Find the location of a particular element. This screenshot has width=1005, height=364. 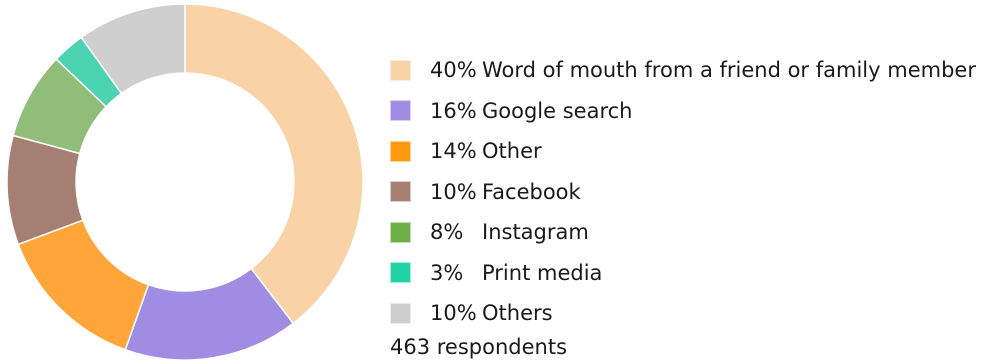

legend-label: Other is located at coordinates (512, 151).